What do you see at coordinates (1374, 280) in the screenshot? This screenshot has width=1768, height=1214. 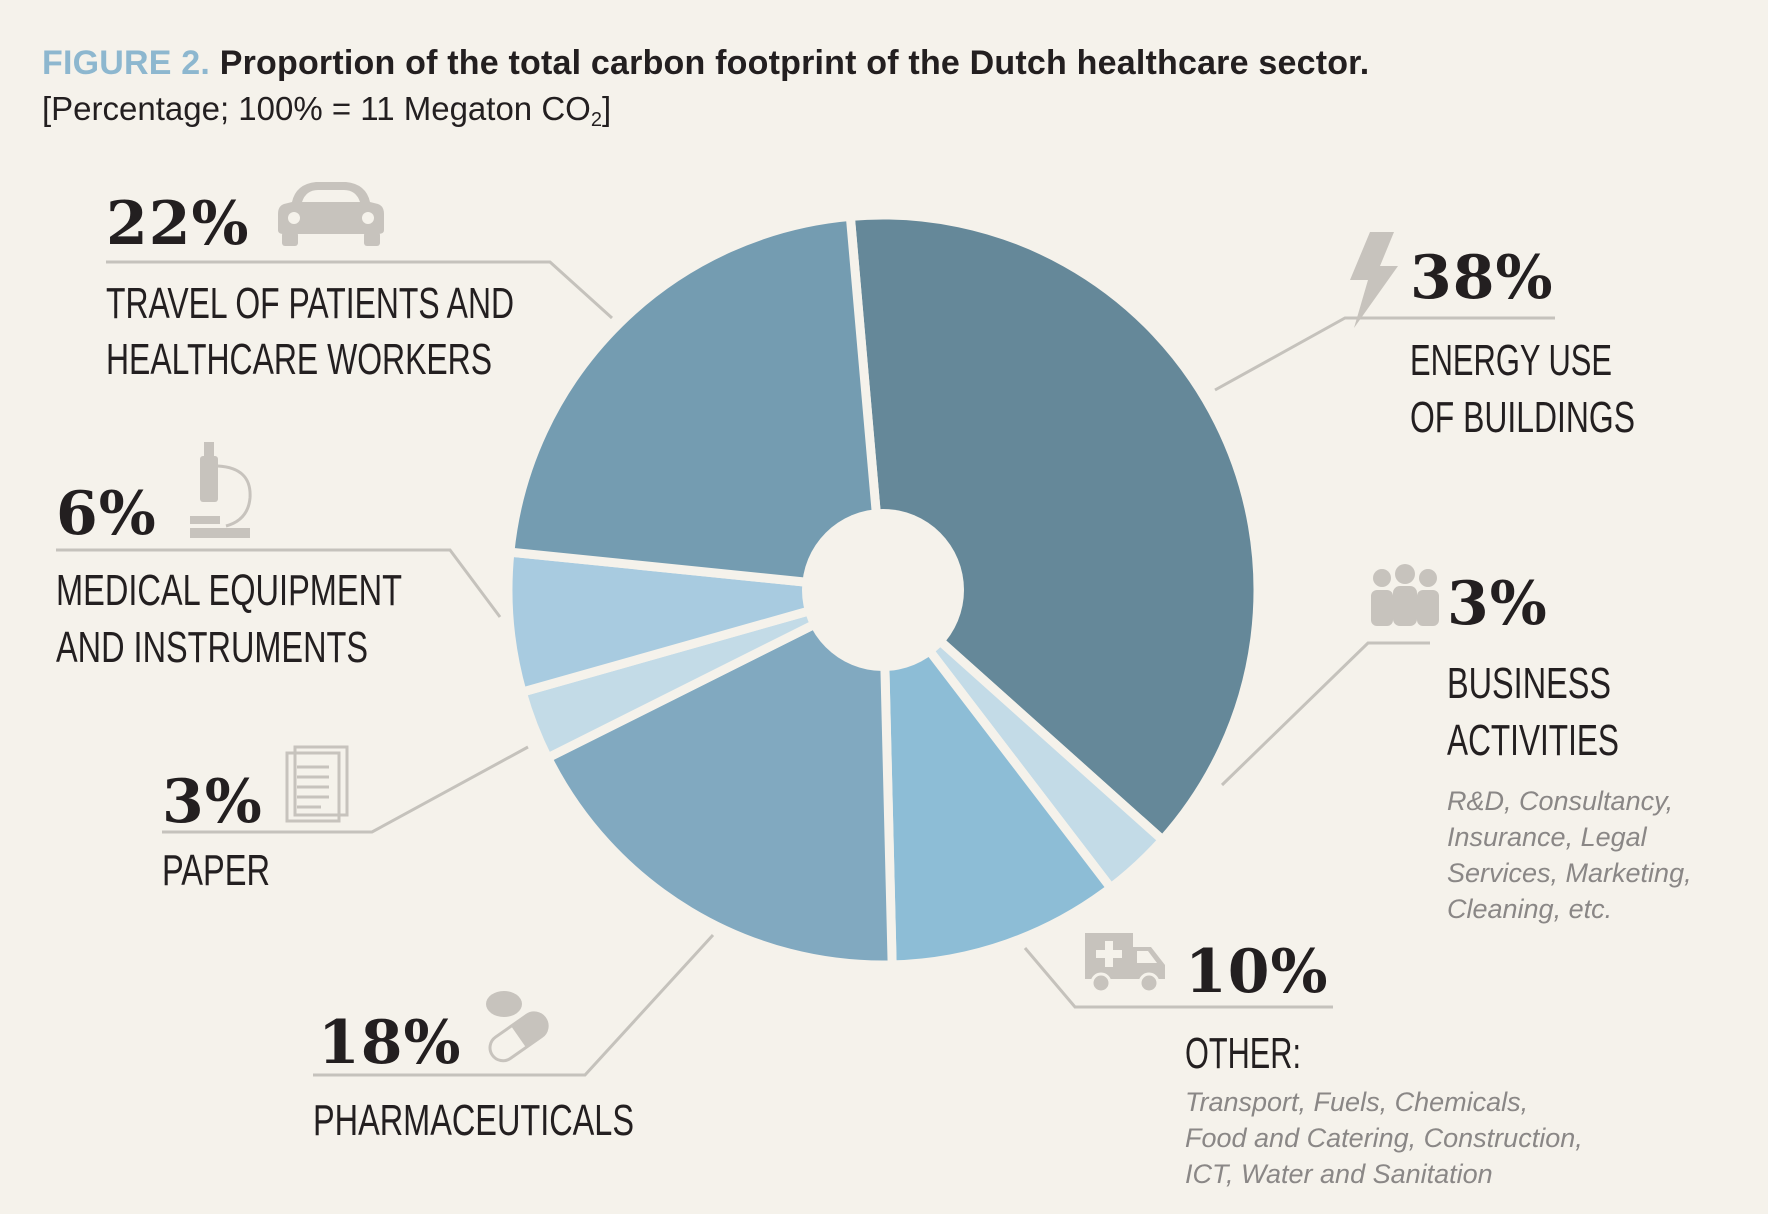 I see `lightning-bolt-icon` at bounding box center [1374, 280].